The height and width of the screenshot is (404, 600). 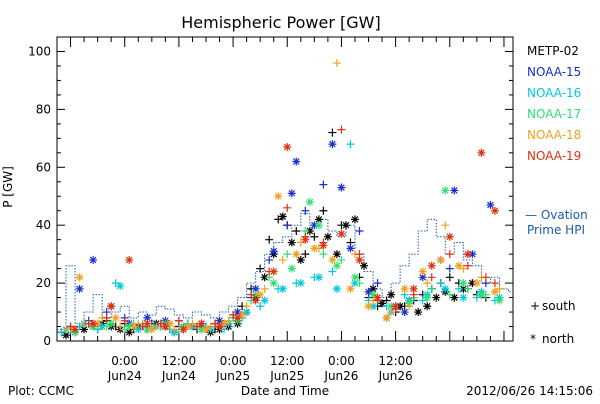 I want to click on x-tick-time-label: 12:00, so click(x=287, y=361).